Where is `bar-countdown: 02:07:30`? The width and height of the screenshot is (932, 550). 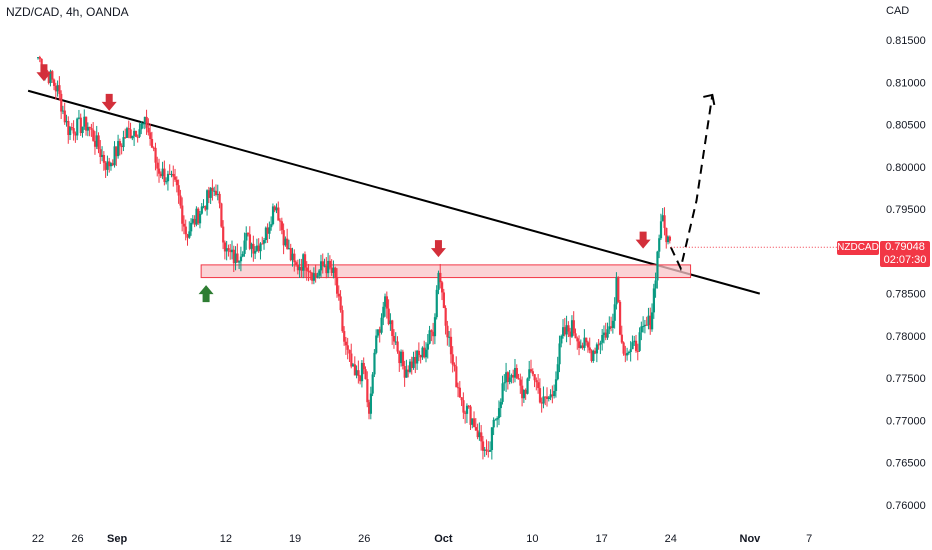
bar-countdown: 02:07:30 is located at coordinates (905, 260).